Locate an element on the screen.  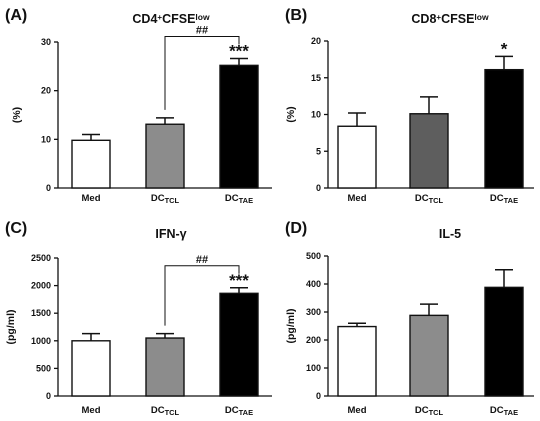
y-tick-label: 100 is located at coordinates (313, 368).